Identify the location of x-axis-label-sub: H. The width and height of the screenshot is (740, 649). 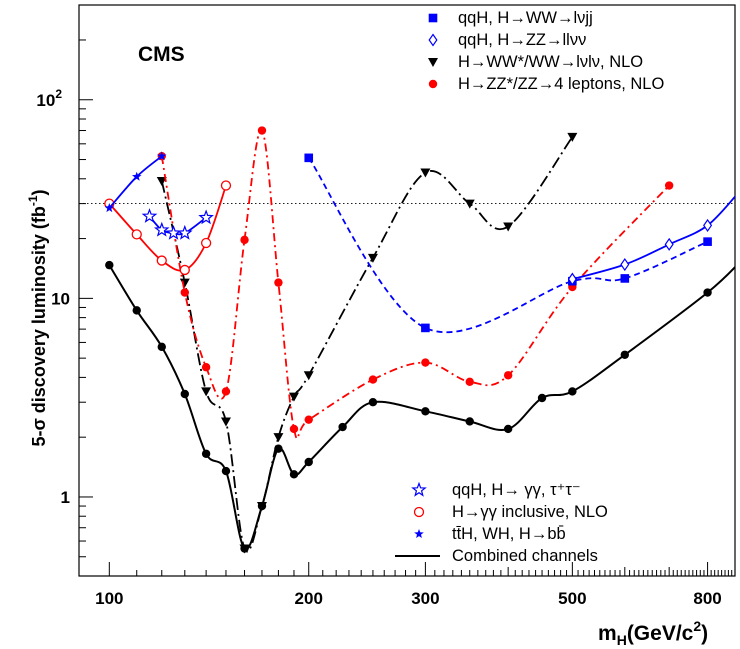
(622, 640).